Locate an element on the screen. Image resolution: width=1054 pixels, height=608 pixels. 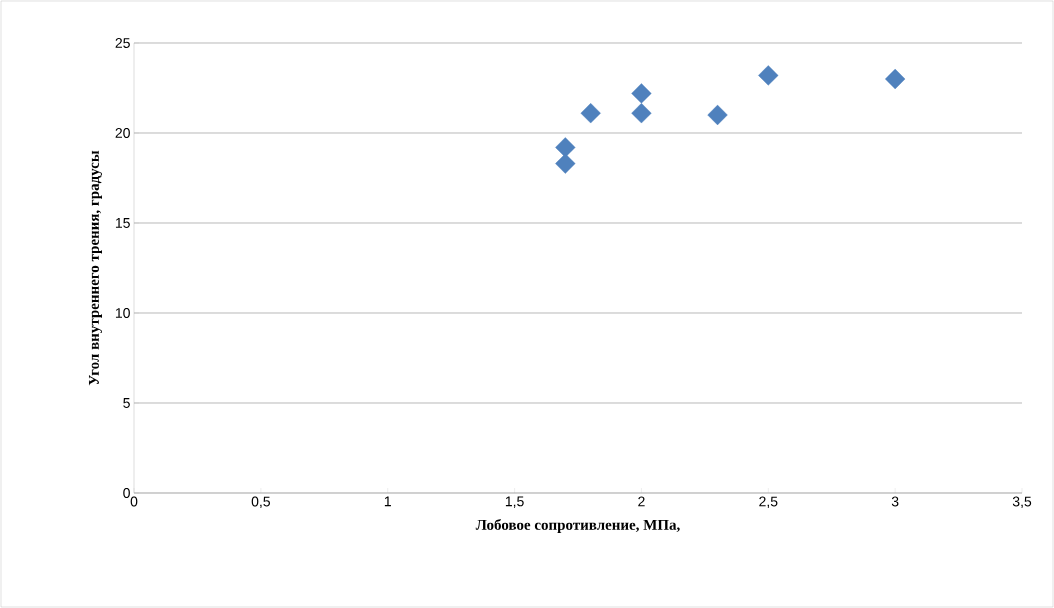
x-tick-label: 2 is located at coordinates (641, 501).